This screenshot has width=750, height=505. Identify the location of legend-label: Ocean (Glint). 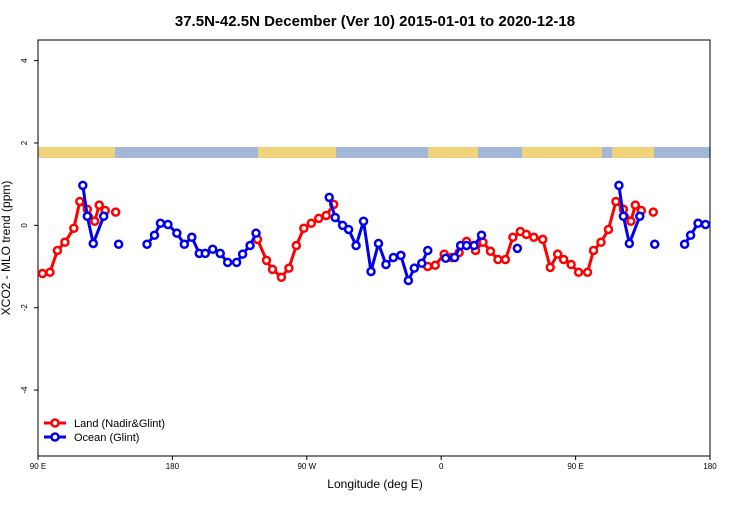
(106, 438).